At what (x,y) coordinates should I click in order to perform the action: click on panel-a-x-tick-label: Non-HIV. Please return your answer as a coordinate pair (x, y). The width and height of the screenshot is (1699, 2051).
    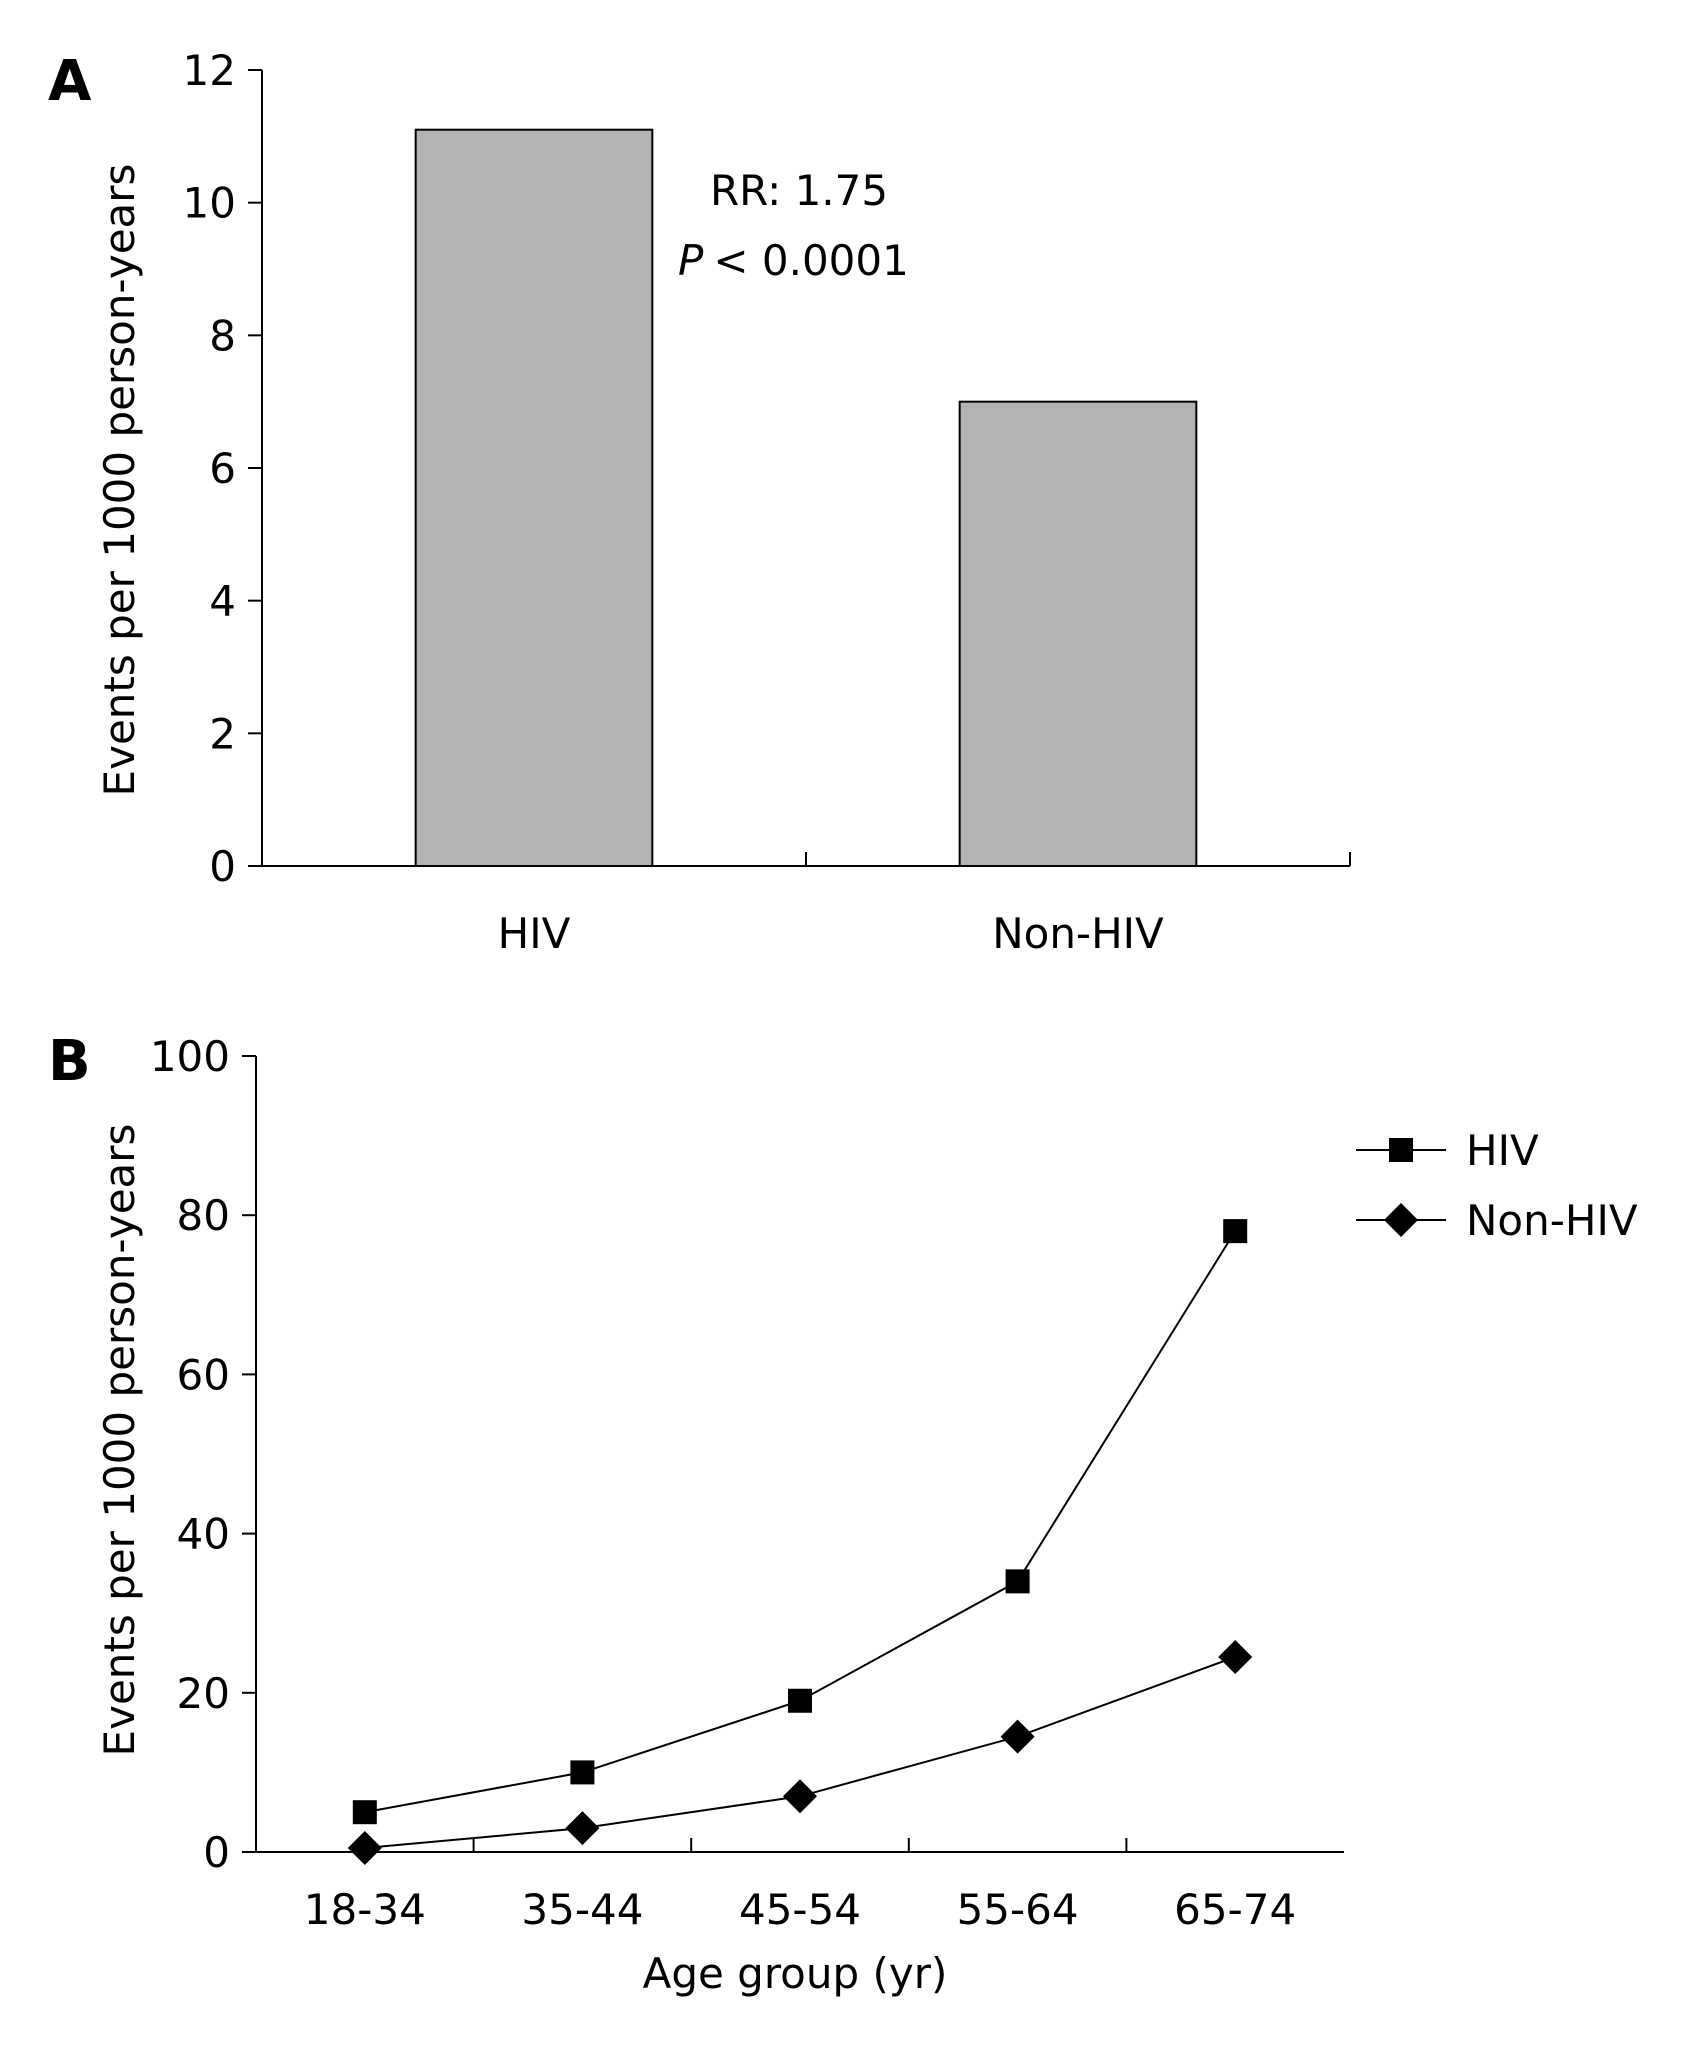
    Looking at the image, I should click on (1078, 933).